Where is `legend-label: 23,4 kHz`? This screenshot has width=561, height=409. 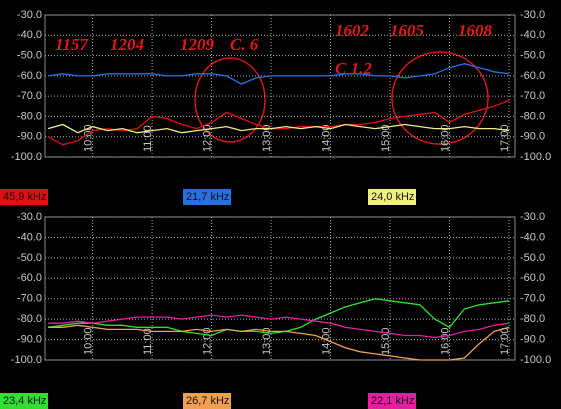 legend-label: 23,4 kHz is located at coordinates (24, 401).